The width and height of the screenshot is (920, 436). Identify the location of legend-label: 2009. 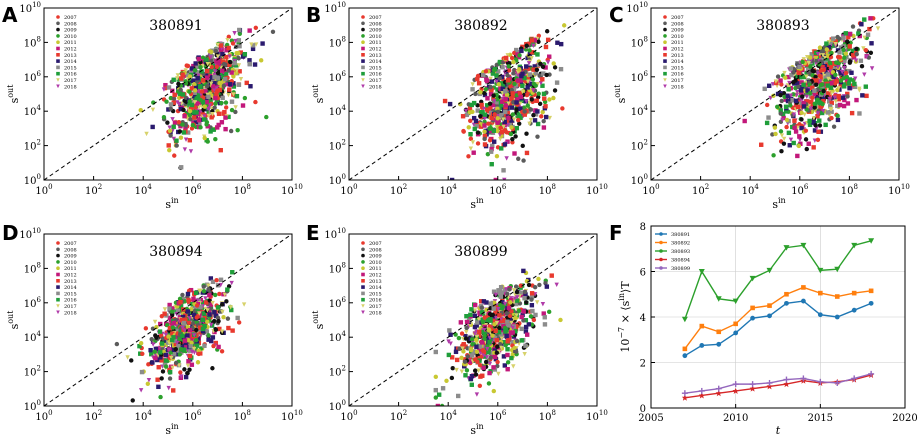
(677, 31).